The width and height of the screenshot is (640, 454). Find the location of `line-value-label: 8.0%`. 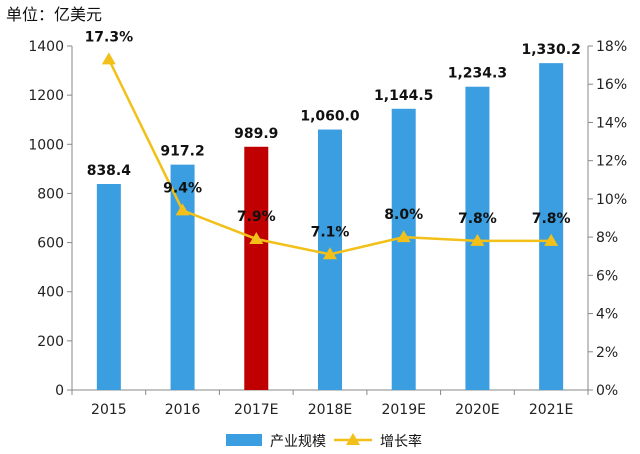

line-value-label: 8.0% is located at coordinates (403, 215).